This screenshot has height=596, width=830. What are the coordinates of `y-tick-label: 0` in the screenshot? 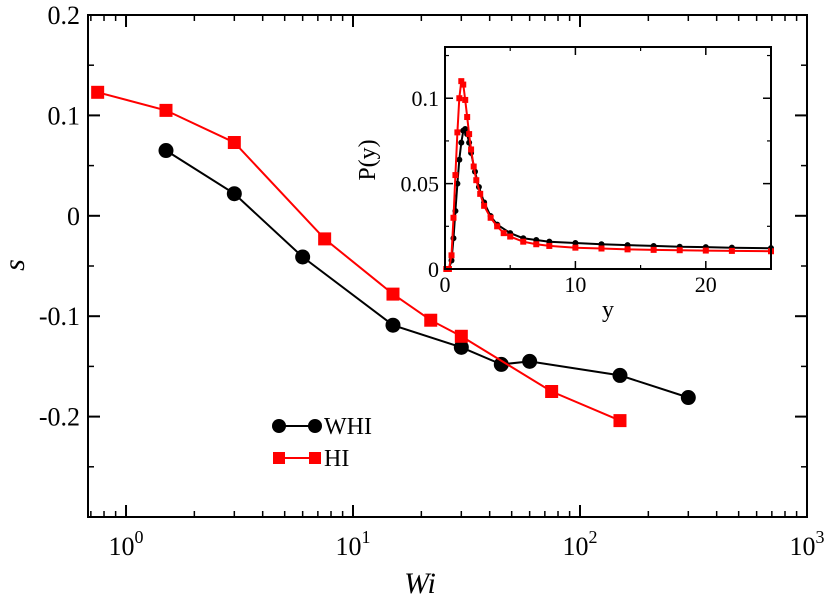 It's located at (73, 216).